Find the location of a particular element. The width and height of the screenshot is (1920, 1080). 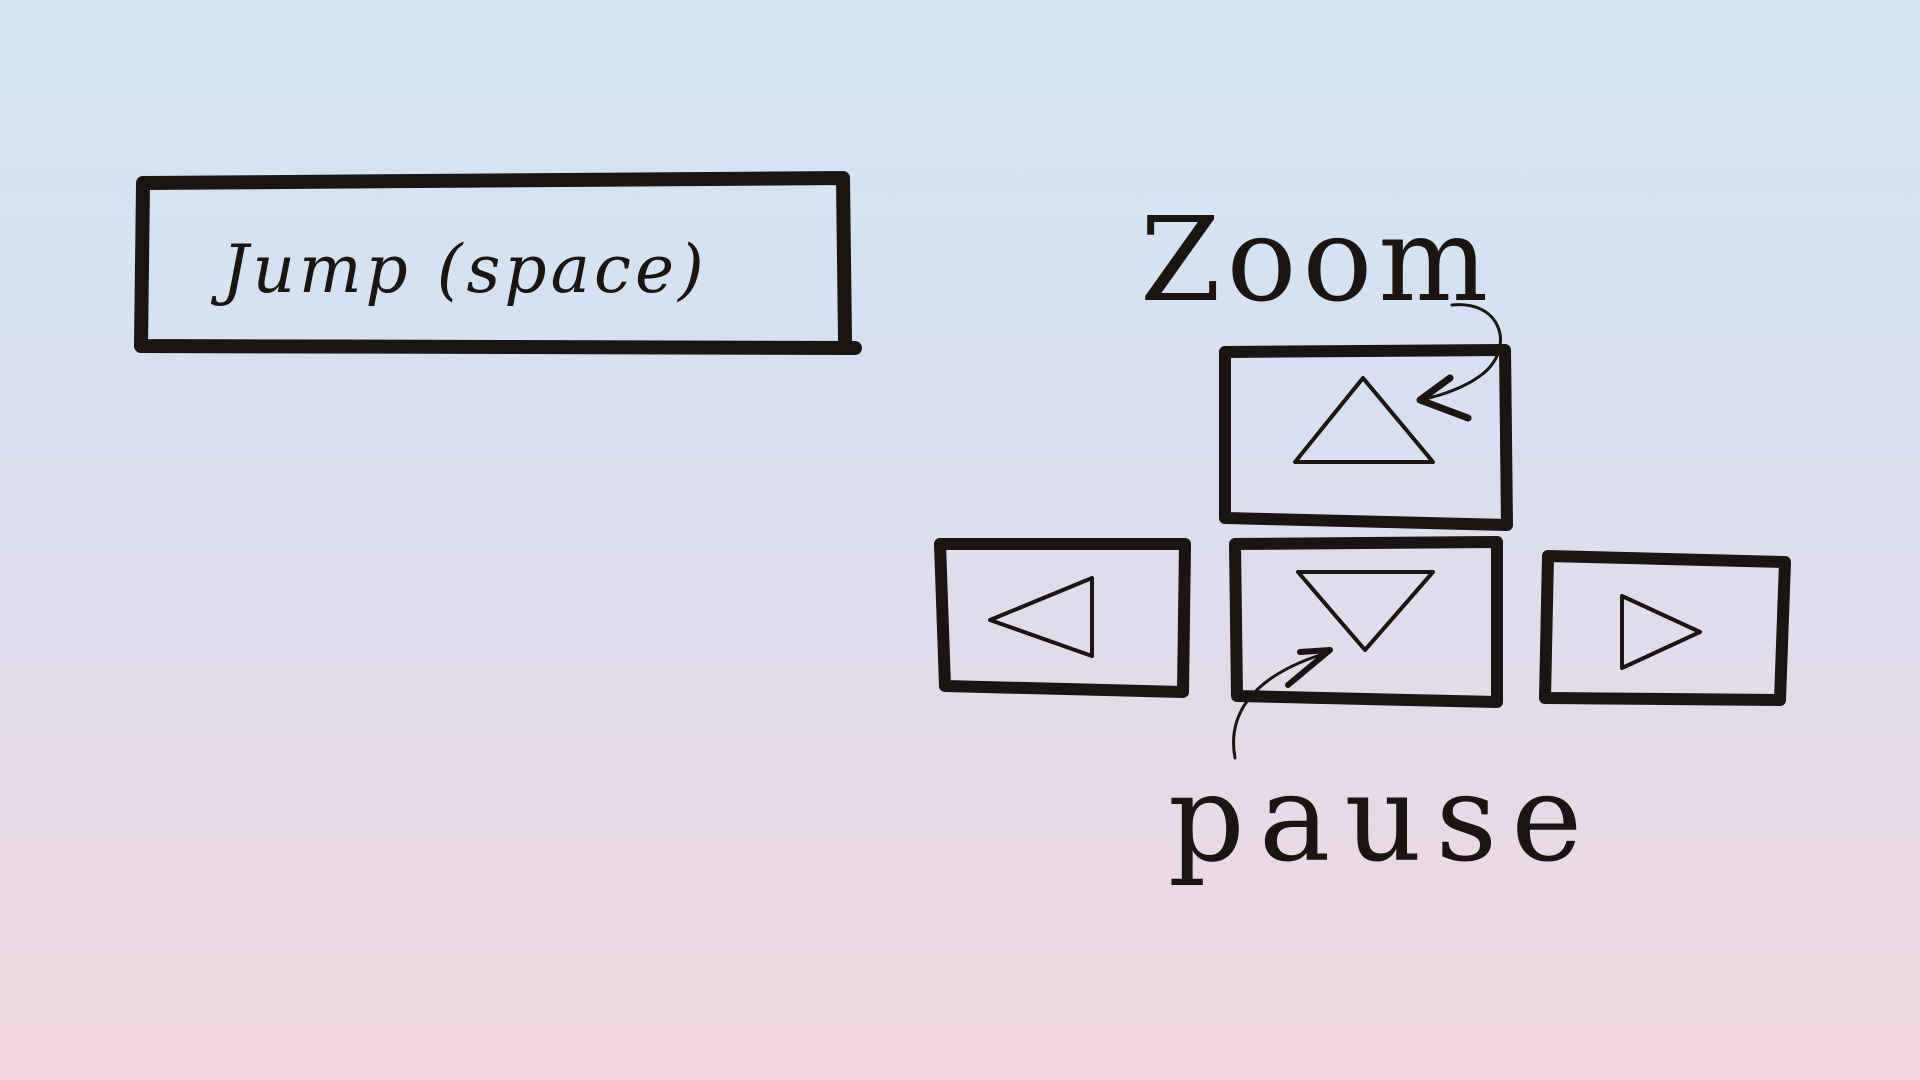

triangle-left-icon is located at coordinates (1041, 617).